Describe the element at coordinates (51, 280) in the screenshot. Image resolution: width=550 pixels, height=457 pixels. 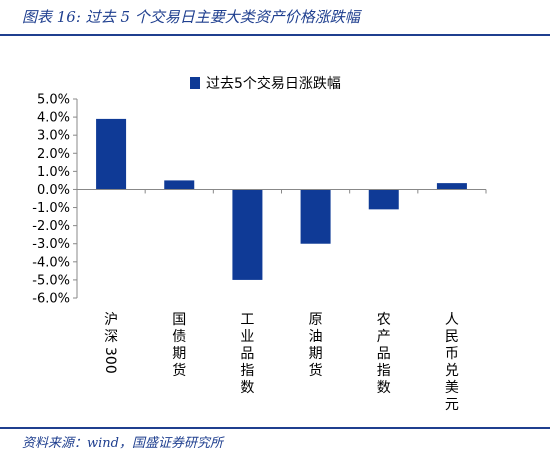
I see `y-tick-label: -5.0%` at that location.